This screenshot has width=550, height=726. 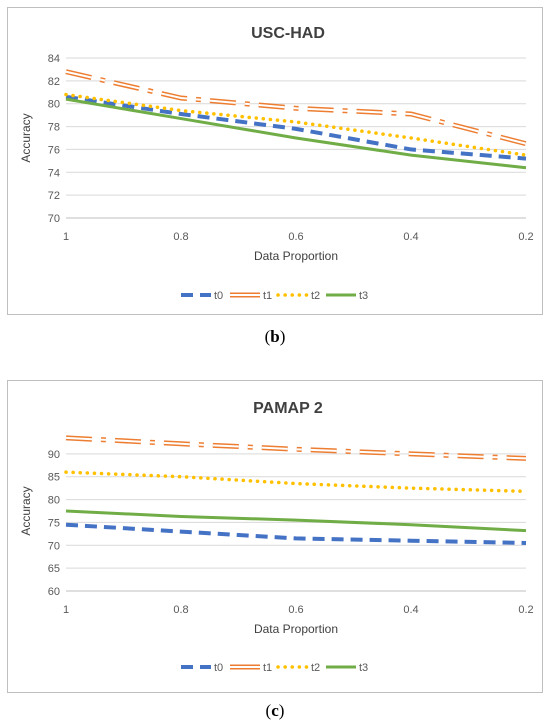 What do you see at coordinates (275, 710) in the screenshot?
I see `caption-c: (c)` at bounding box center [275, 710].